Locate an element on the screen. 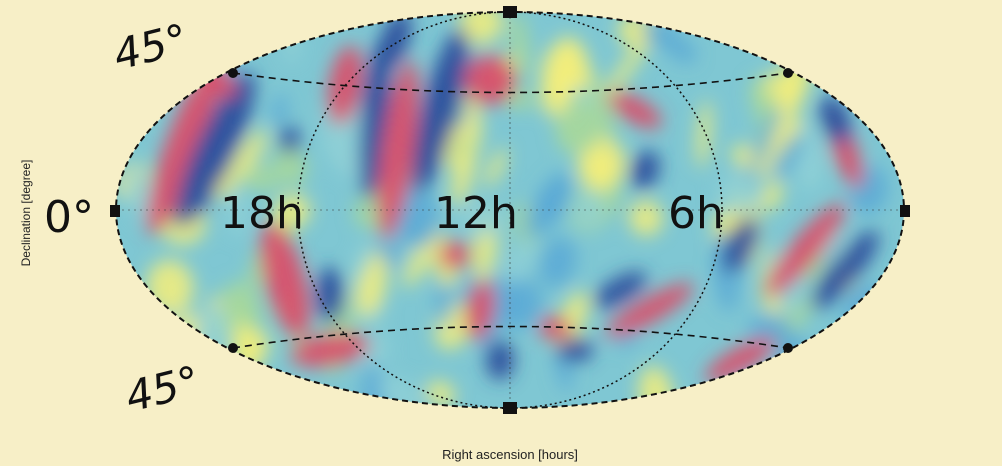 This screenshot has height=466, width=1002. lat-marker-ne is located at coordinates (788, 73).